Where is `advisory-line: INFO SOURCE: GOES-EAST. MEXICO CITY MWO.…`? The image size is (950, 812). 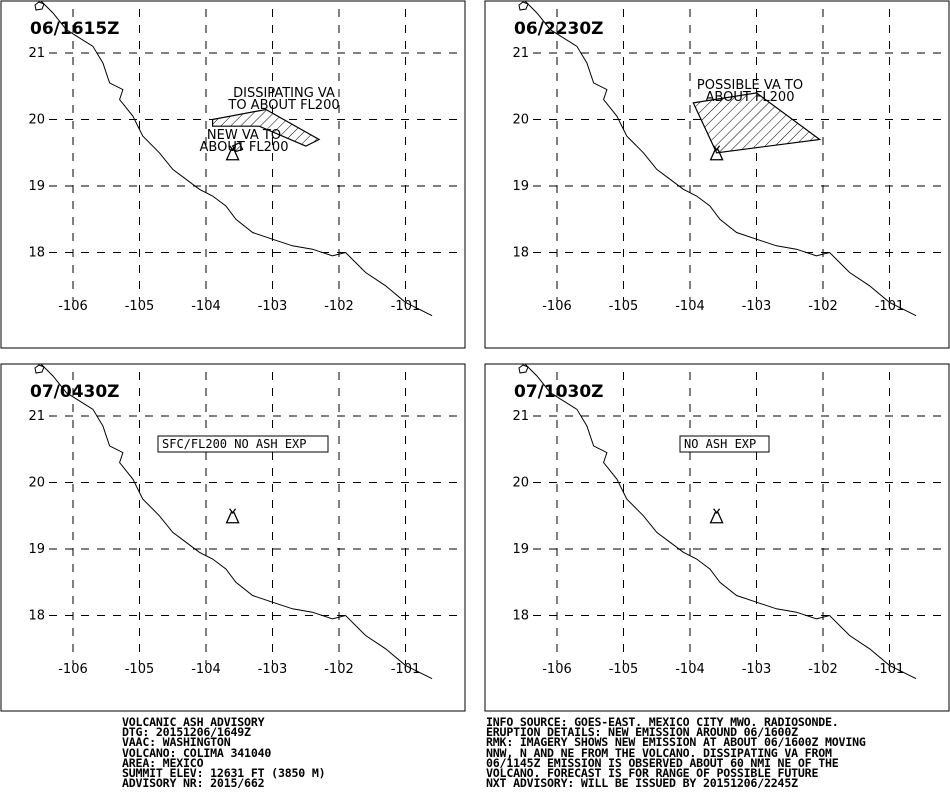
advisory-line: INFO SOURCE: GOES-EAST. MEXICO CITY MWO.… is located at coordinates (662, 722).